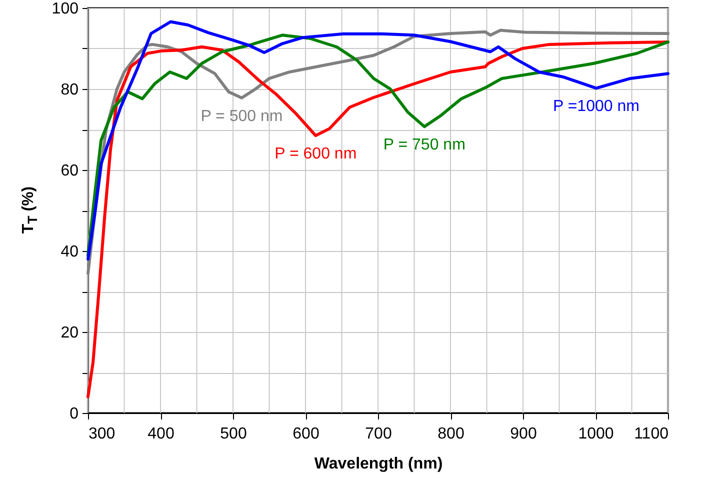 The image size is (705, 478). I want to click on x-tick-label: 800, so click(451, 434).